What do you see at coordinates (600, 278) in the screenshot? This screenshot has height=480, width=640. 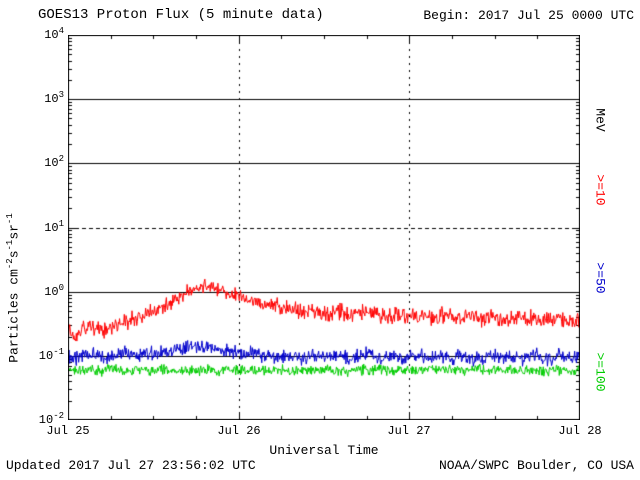 I see `series-threshold-label: >=50` at bounding box center [600, 278].